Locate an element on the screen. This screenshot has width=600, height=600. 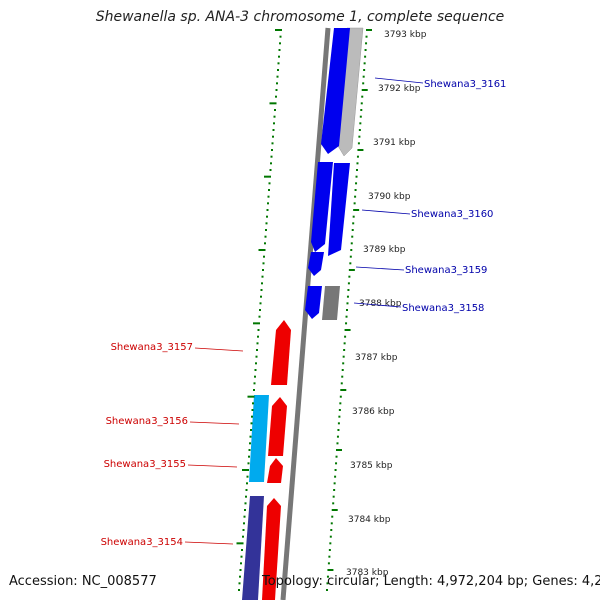
gc-track-right is located at coordinates (349, 310).